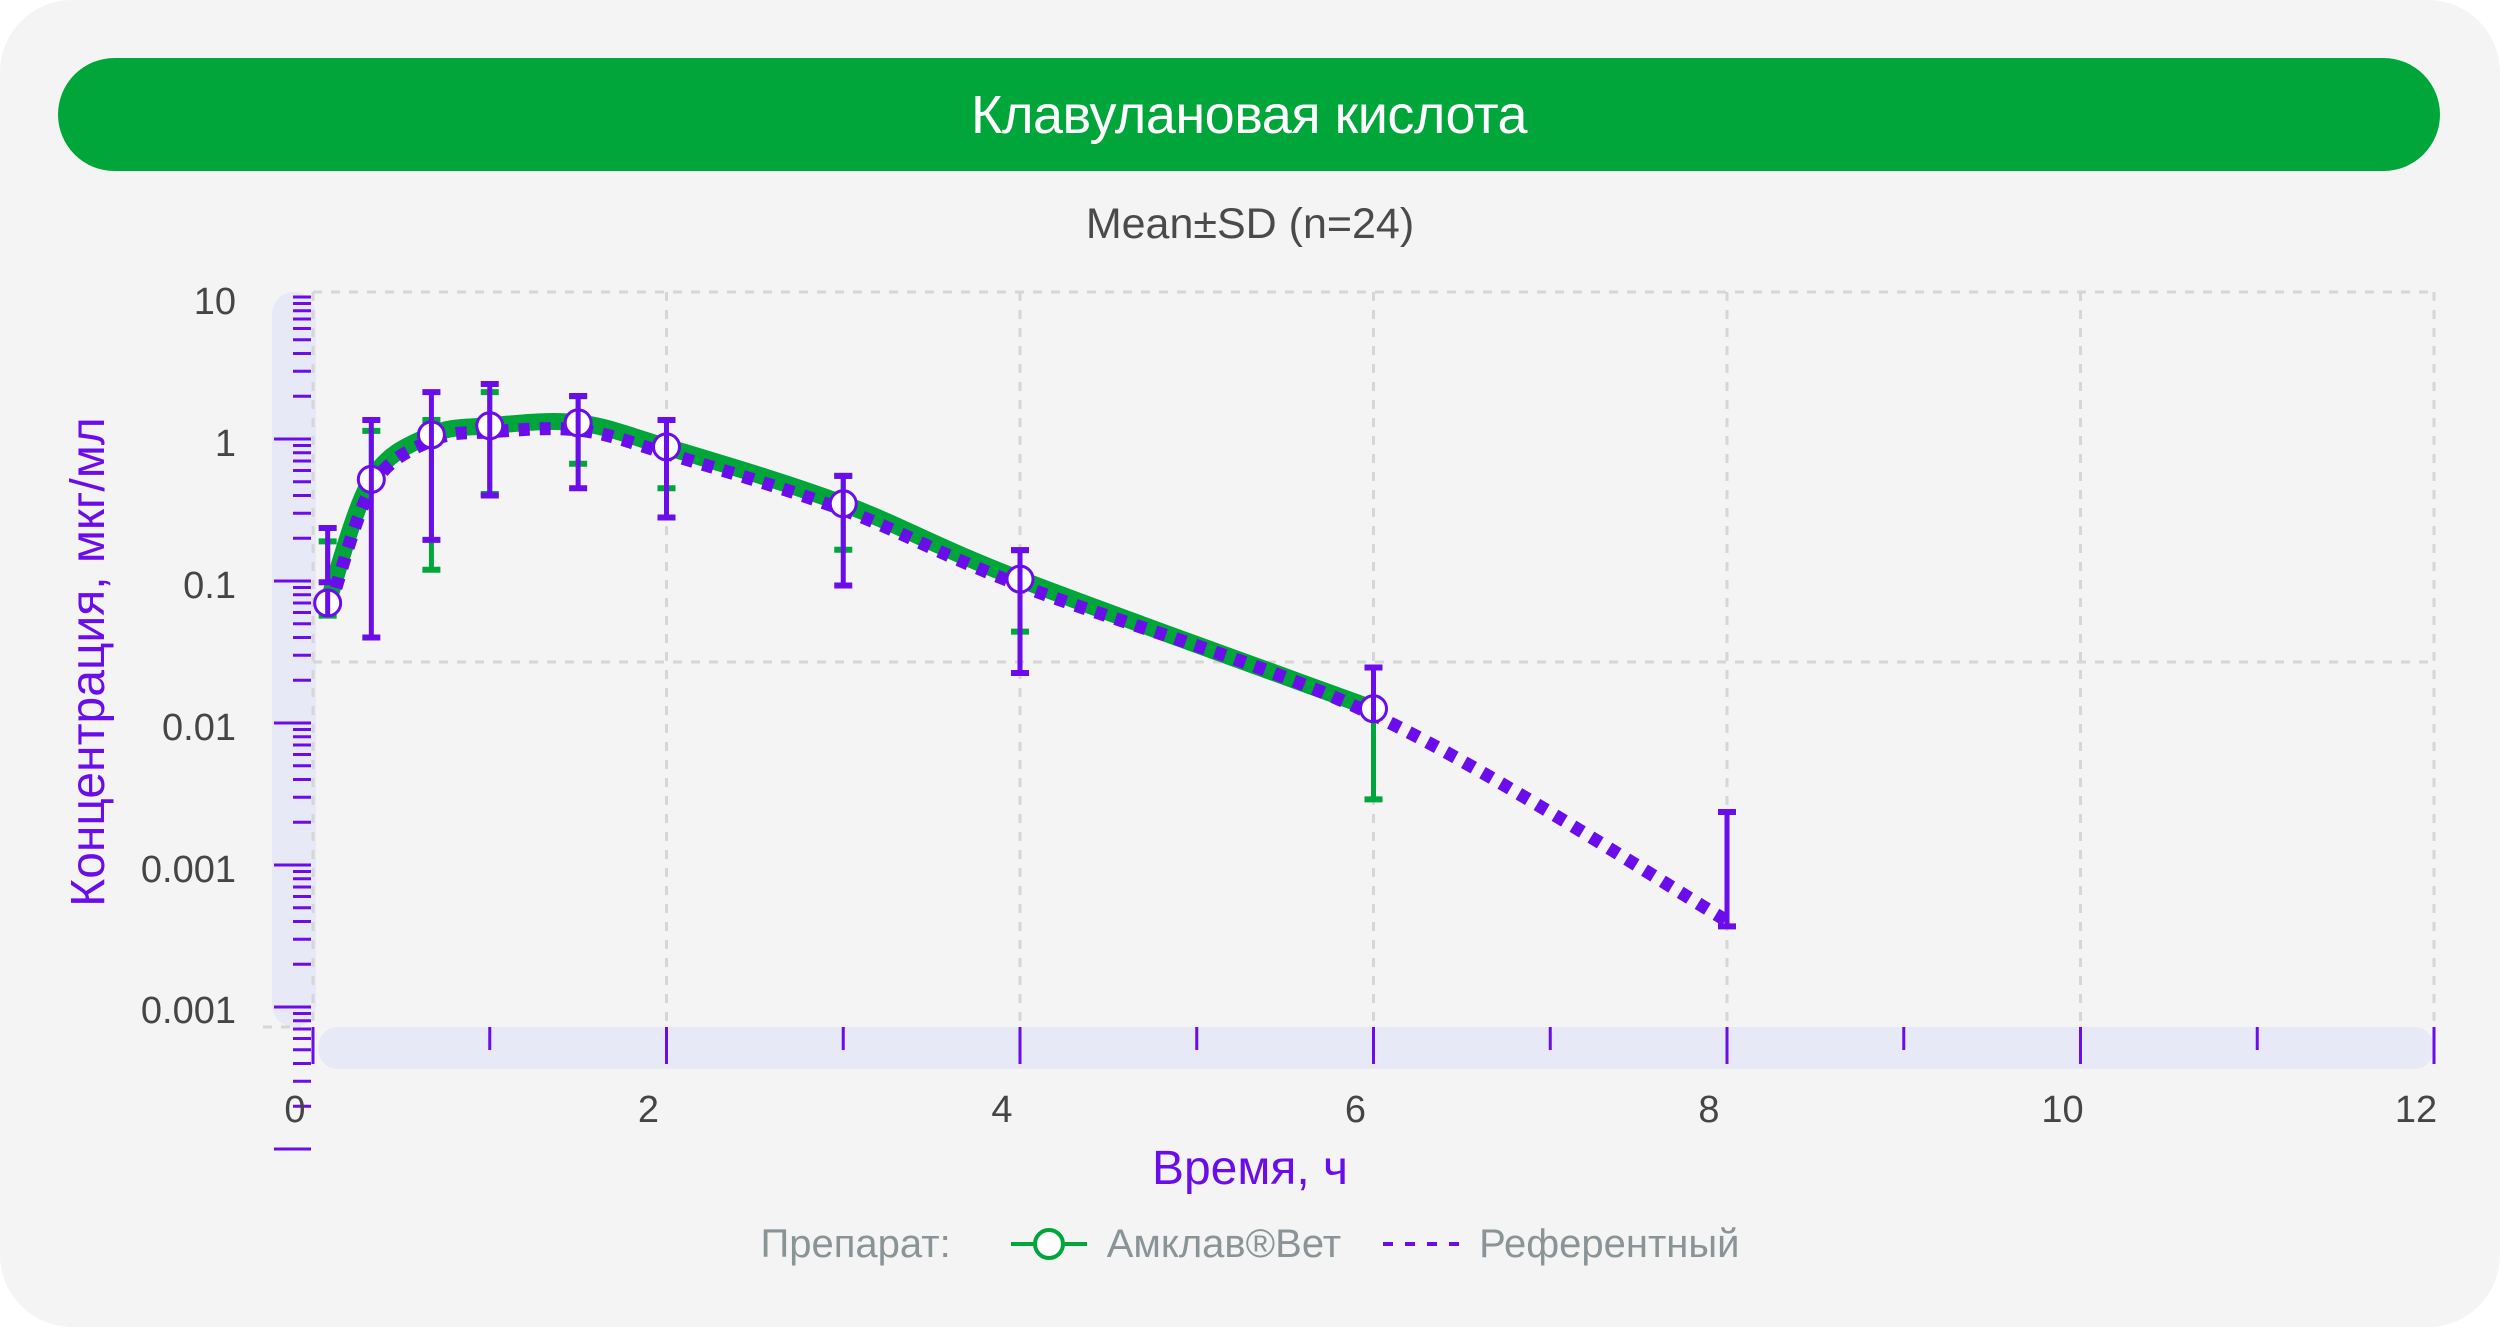 The height and width of the screenshot is (1327, 2500). I want to click on x-tick-label: 8, so click(1708, 1110).